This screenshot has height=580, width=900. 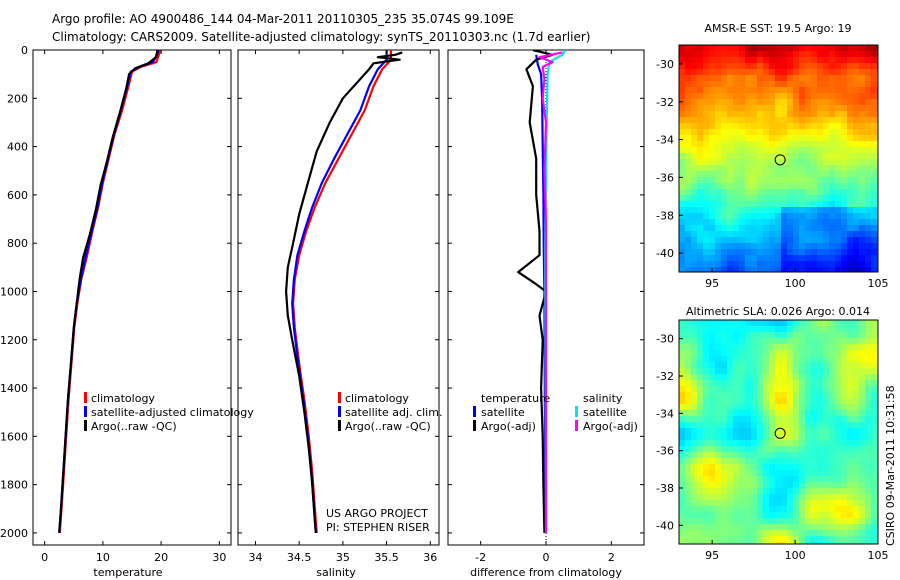 What do you see at coordinates (576, 425) in the screenshot?
I see `legend-swatch-sal-argo` at bounding box center [576, 425].